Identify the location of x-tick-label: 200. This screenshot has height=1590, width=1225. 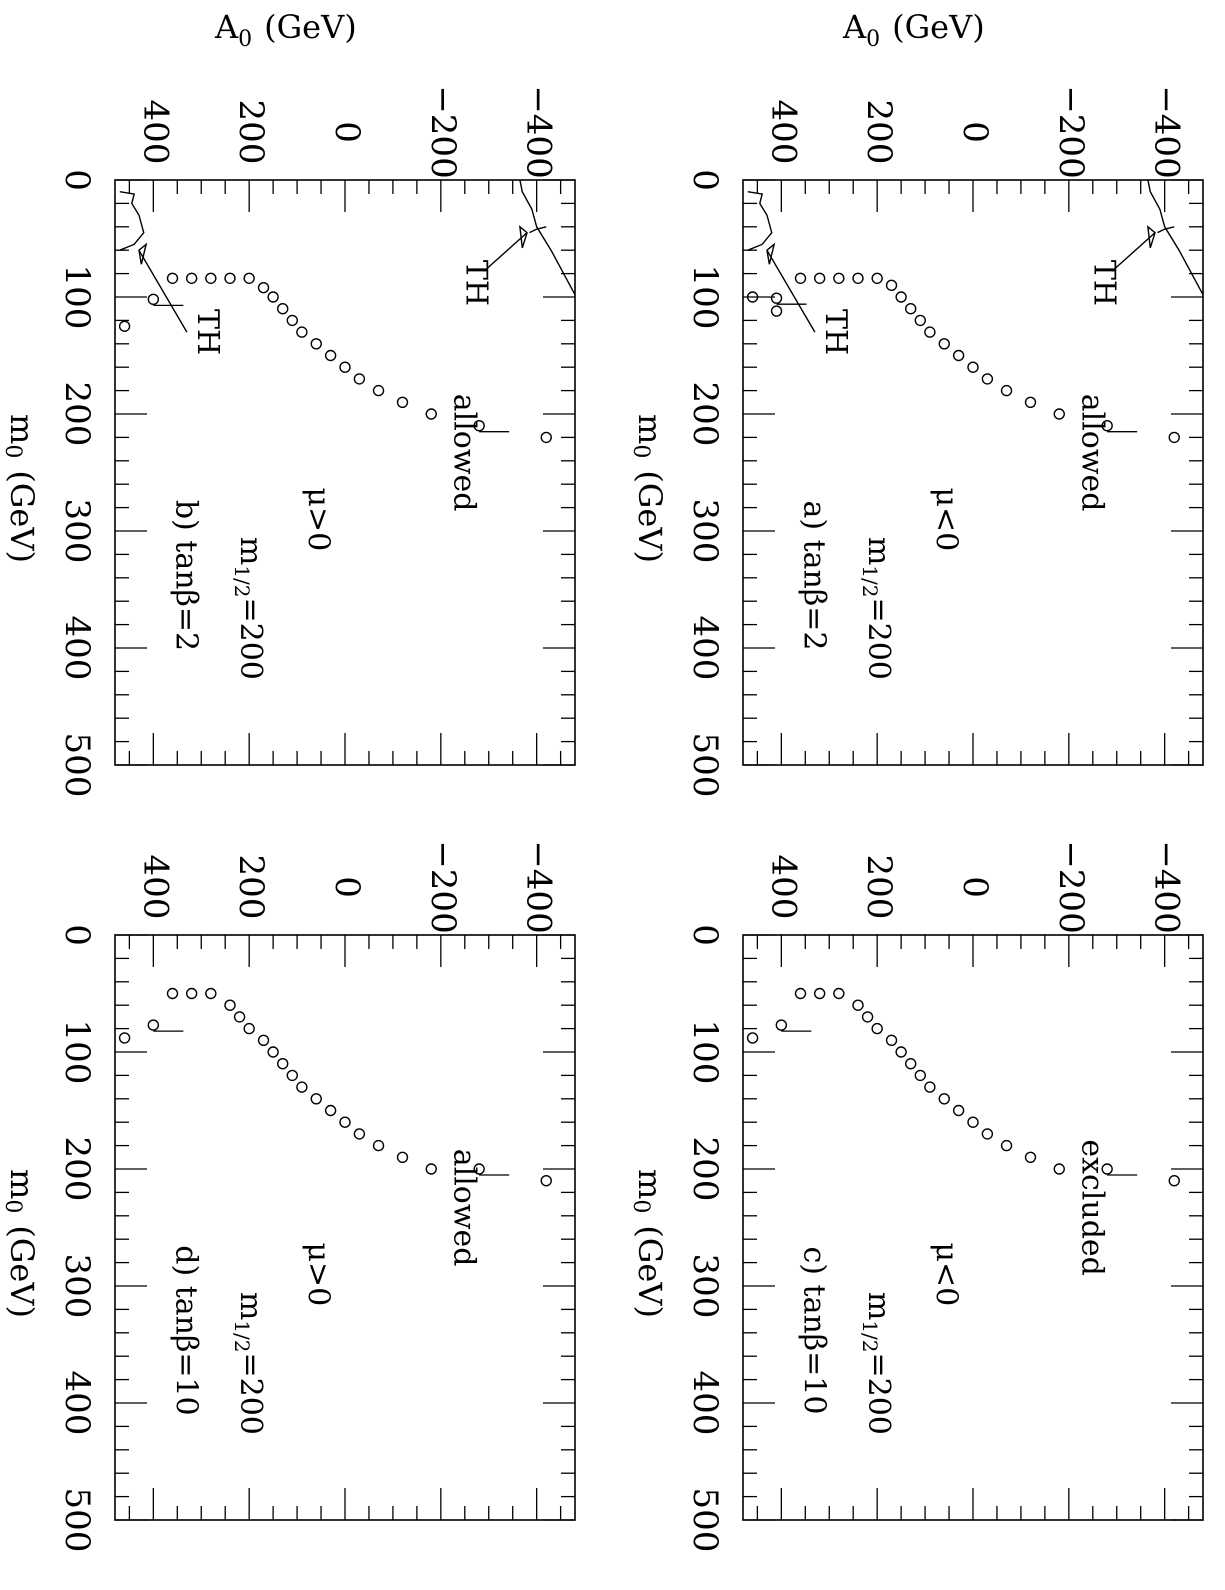
(77, 1169).